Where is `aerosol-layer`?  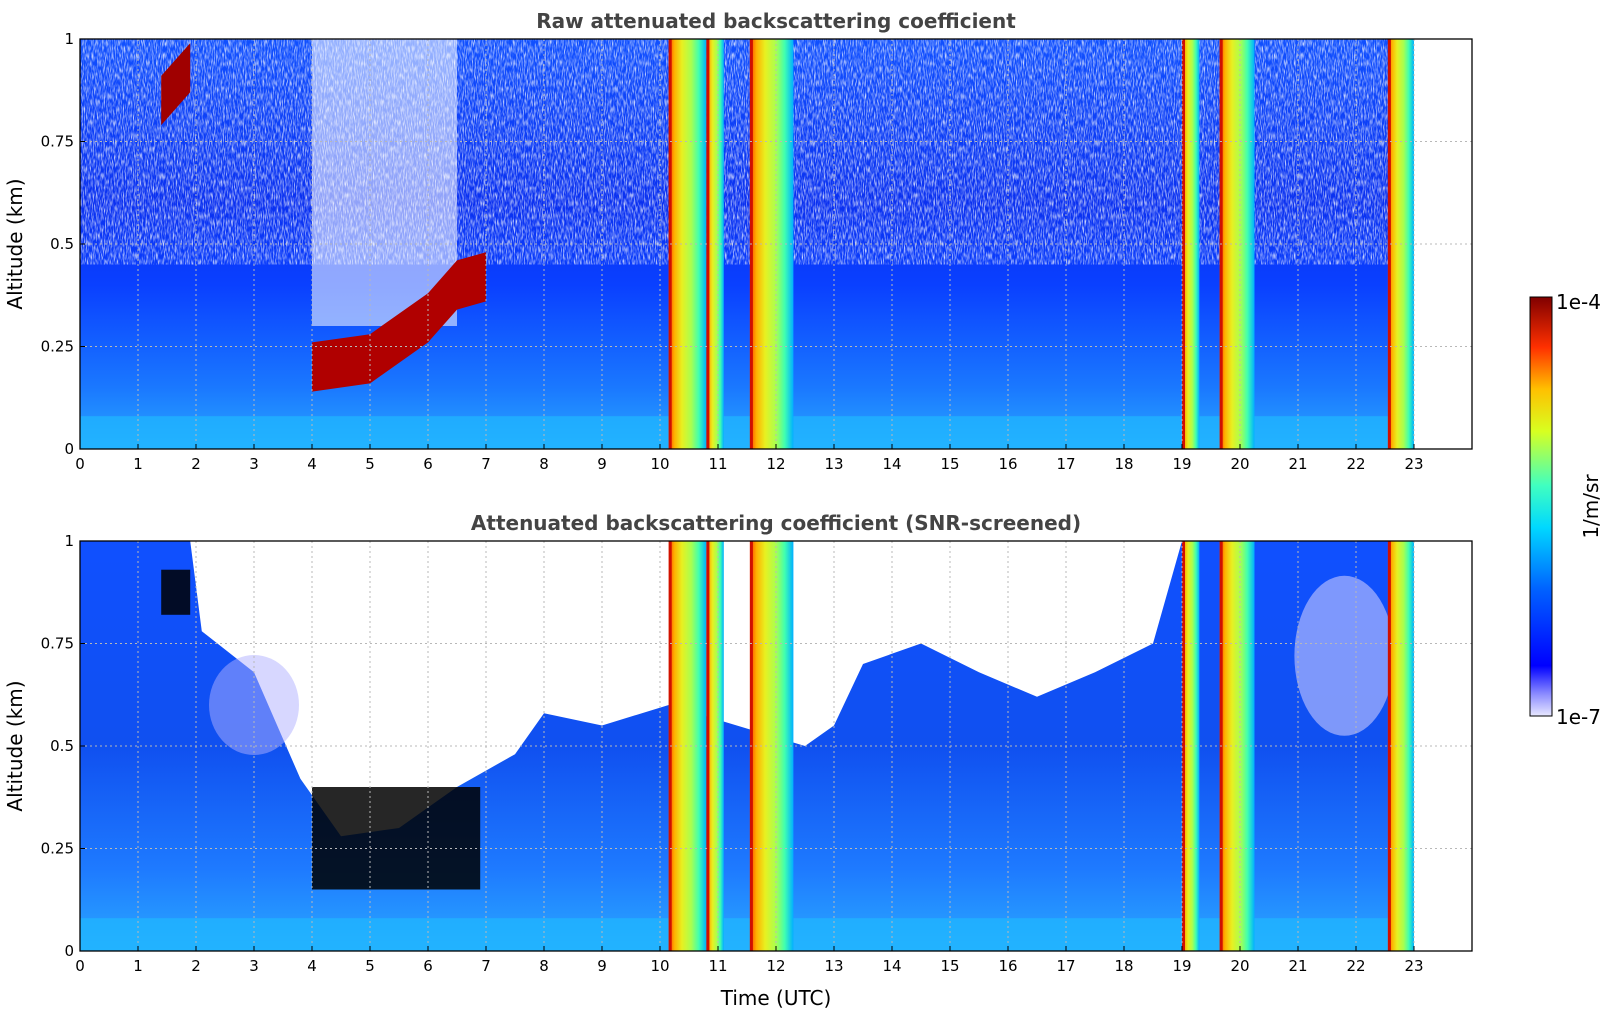 aerosol-layer is located at coordinates (399, 322).